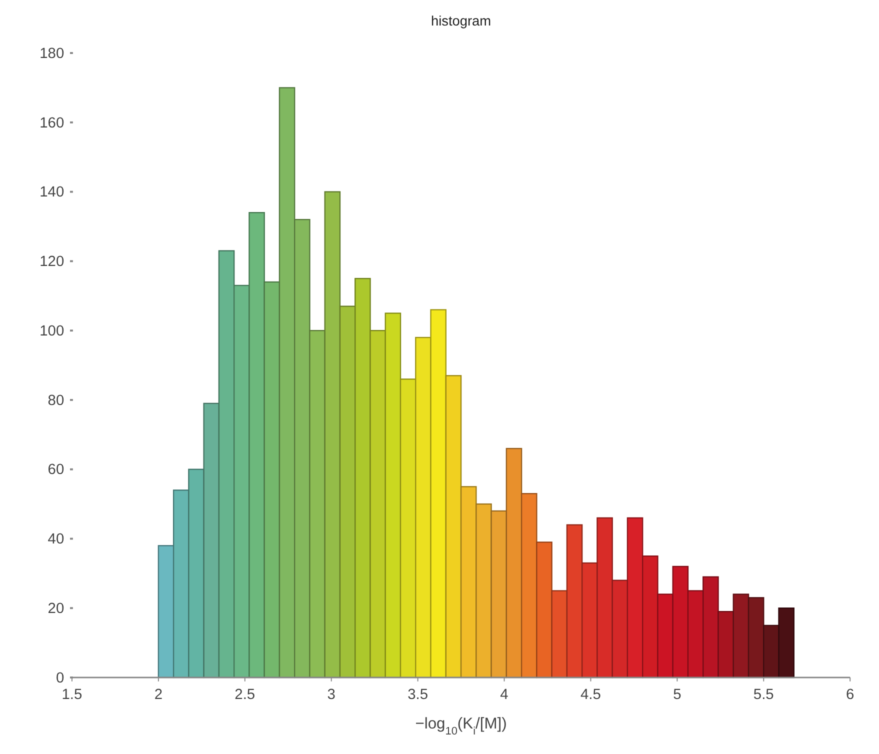  What do you see at coordinates (56, 400) in the screenshot?
I see `y-tick-label: 80` at bounding box center [56, 400].